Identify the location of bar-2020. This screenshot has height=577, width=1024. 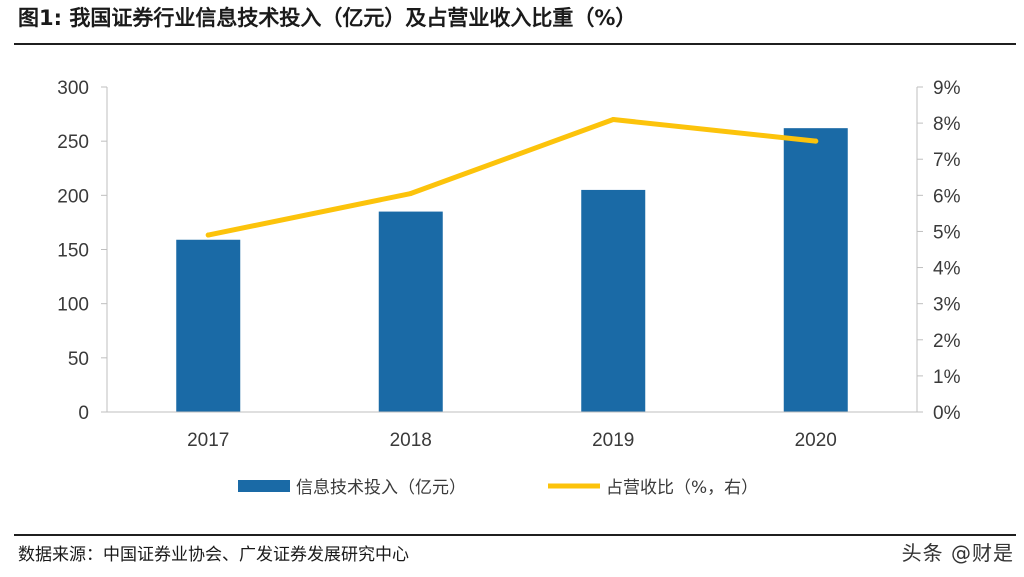
(815, 270).